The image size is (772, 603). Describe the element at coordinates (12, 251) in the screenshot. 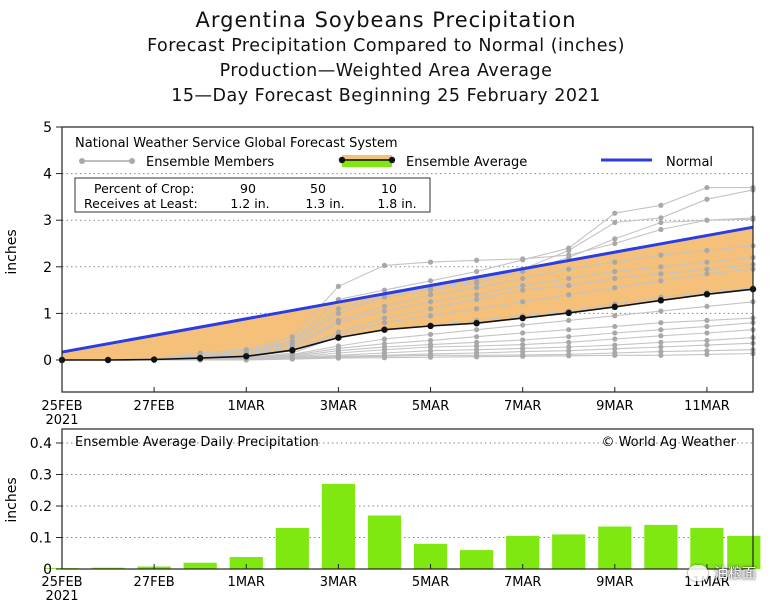

I see `upper-y-axis-label: inches` at that location.